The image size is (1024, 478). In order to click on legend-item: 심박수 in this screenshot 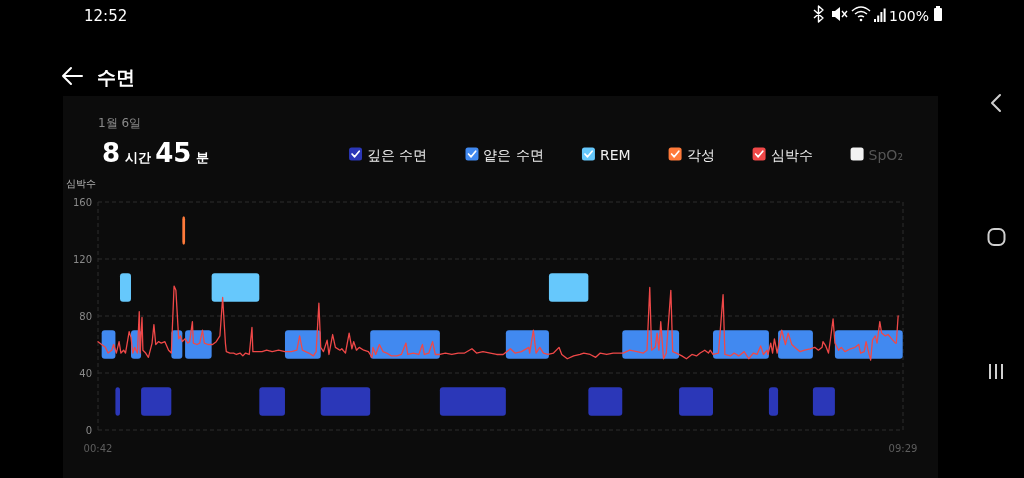, I will do `click(782, 154)`.